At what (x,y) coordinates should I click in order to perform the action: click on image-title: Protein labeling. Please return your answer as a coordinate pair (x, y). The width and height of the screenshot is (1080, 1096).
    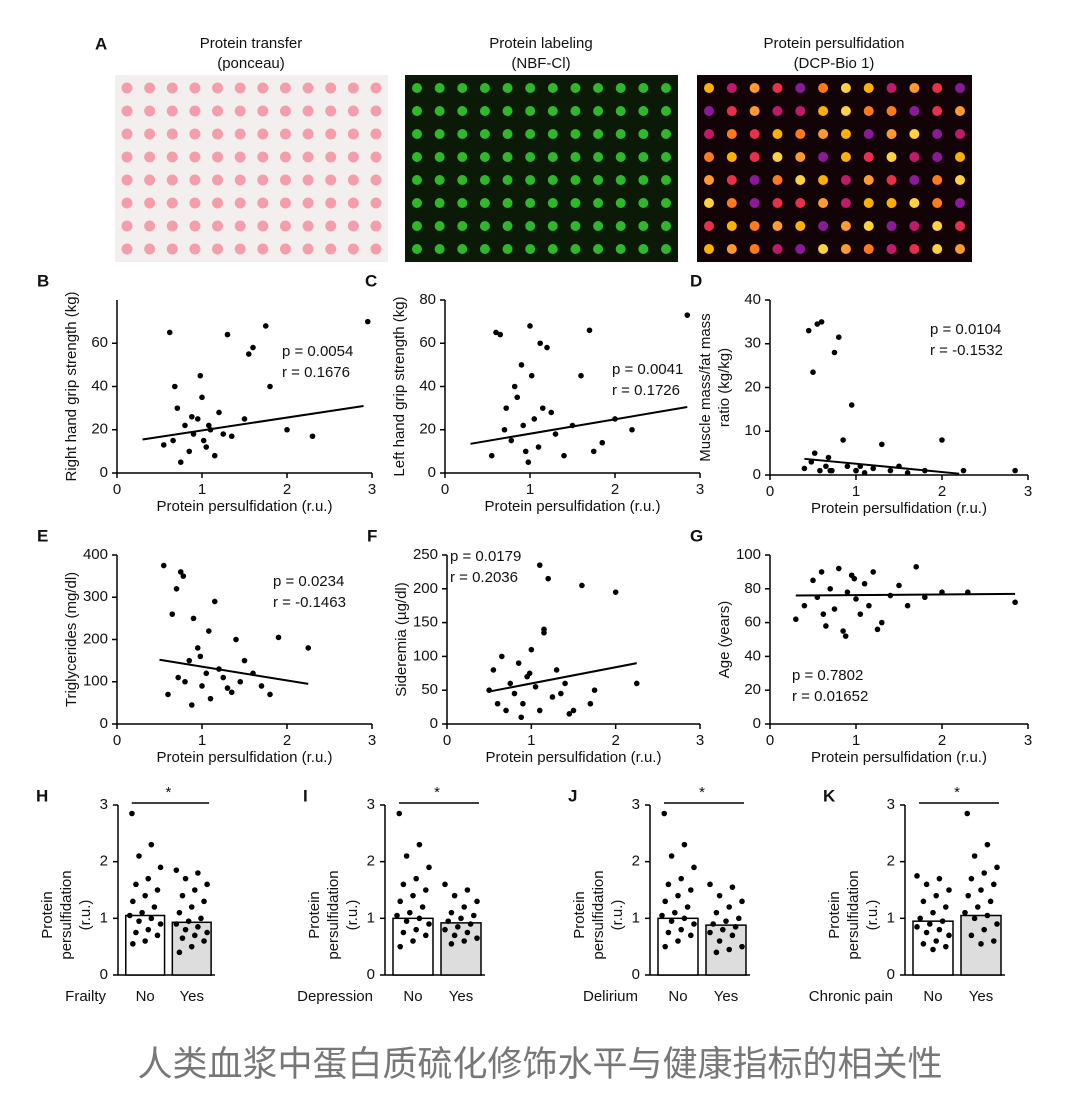
    Looking at the image, I should click on (540, 43).